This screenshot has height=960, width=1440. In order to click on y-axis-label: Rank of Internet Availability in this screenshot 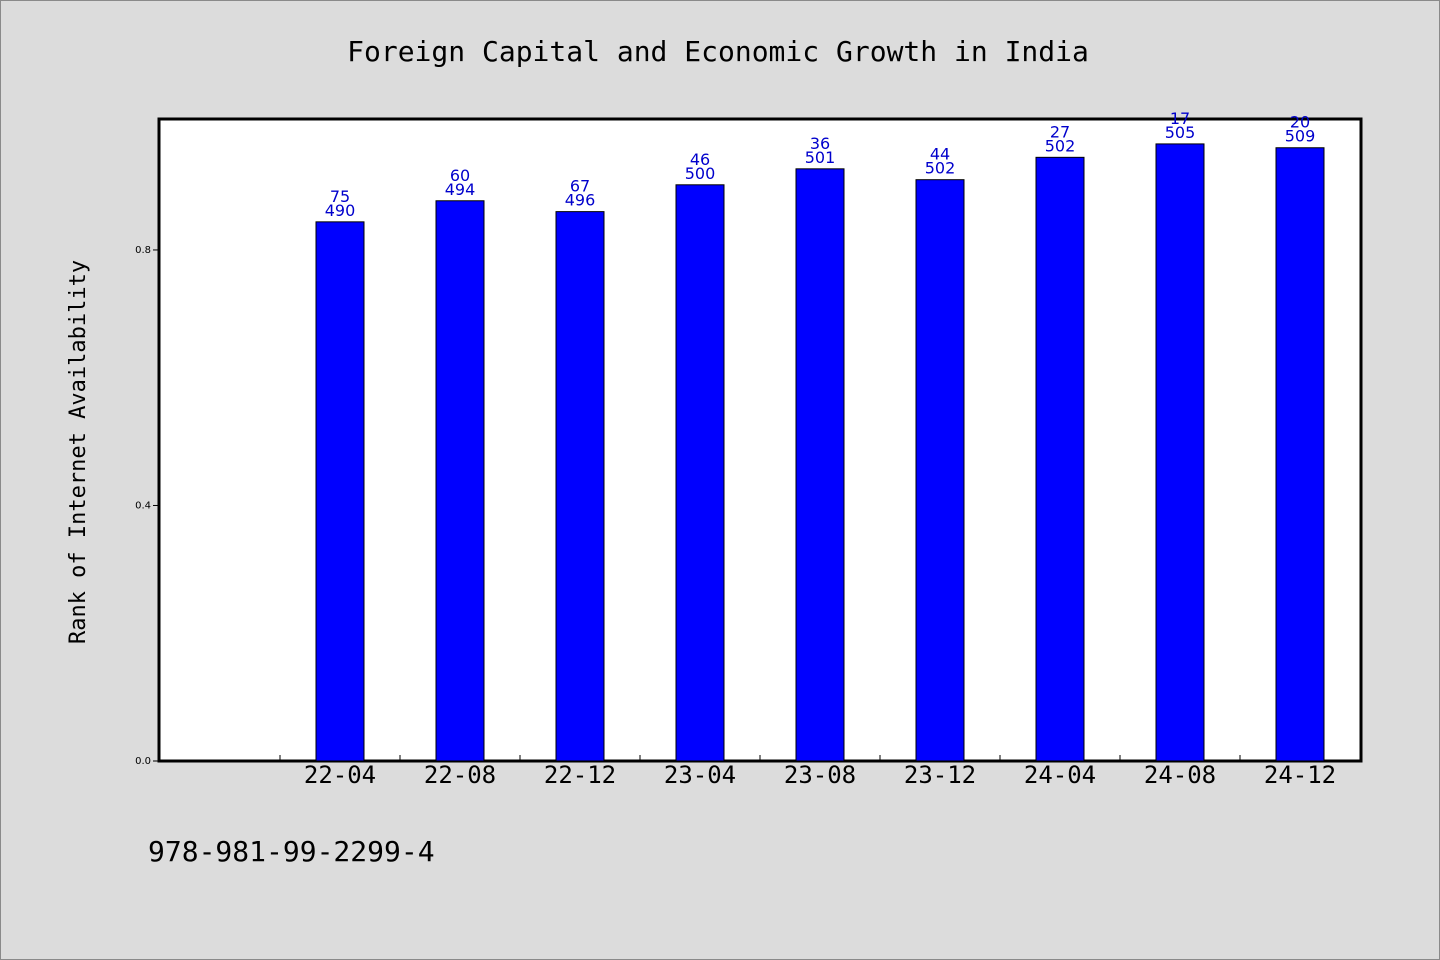, I will do `click(78, 452)`.